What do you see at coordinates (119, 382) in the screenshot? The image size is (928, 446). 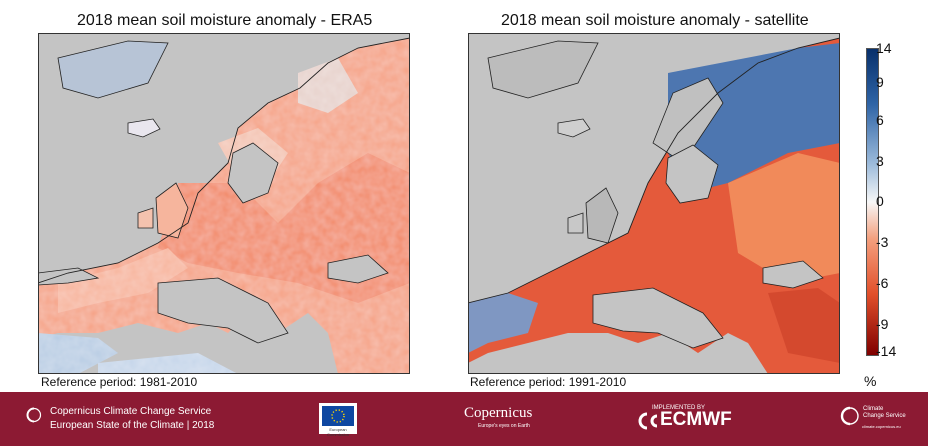 I see `reference-period-era5: Reference period: 1981-2010` at bounding box center [119, 382].